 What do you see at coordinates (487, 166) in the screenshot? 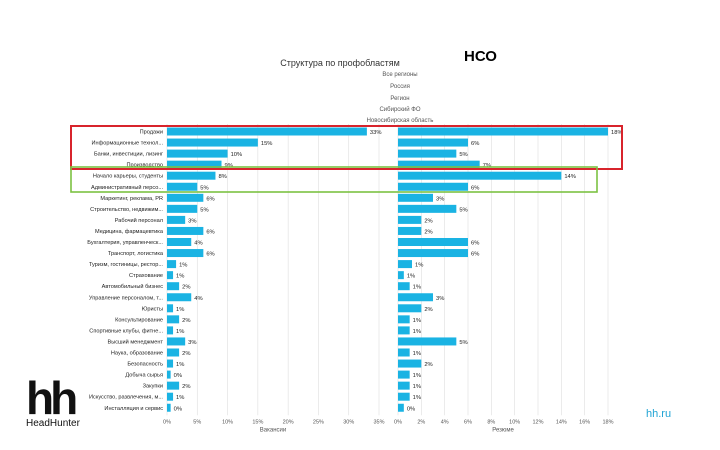
I see `data-label: 7%` at bounding box center [487, 166].